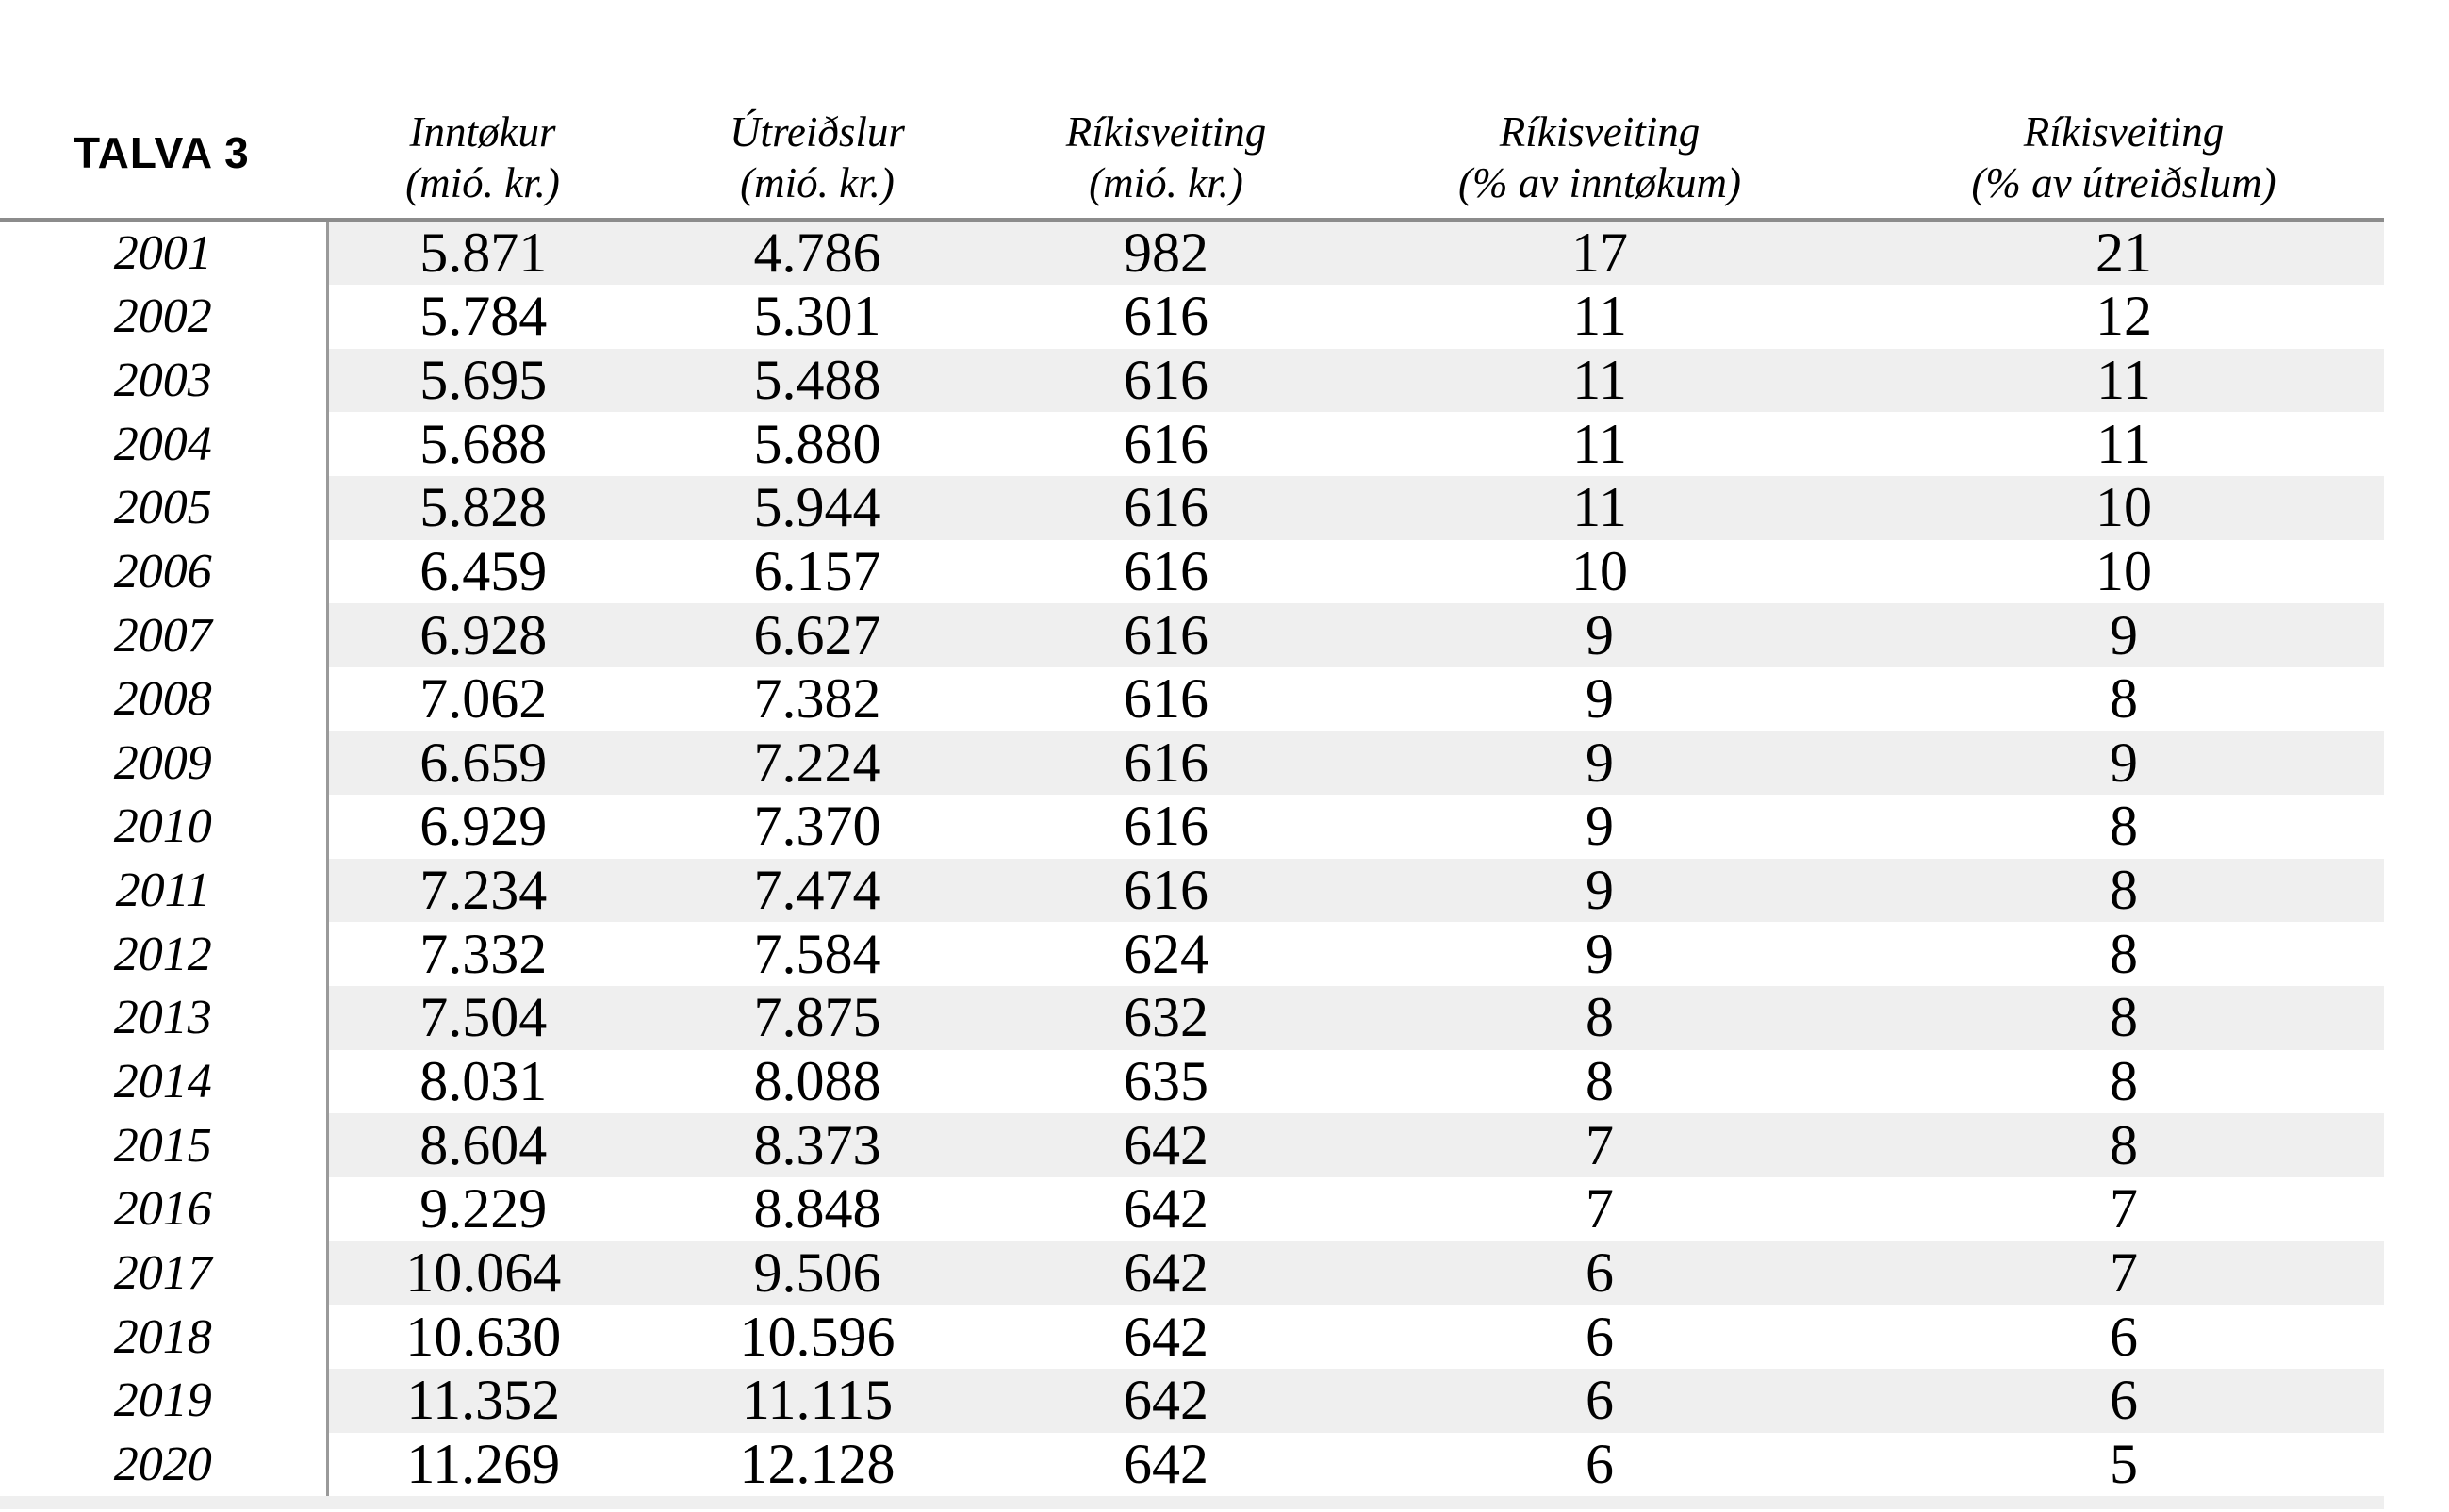 The height and width of the screenshot is (1512, 2449). I want to click on value-cell: 7.504, so click(483, 1018).